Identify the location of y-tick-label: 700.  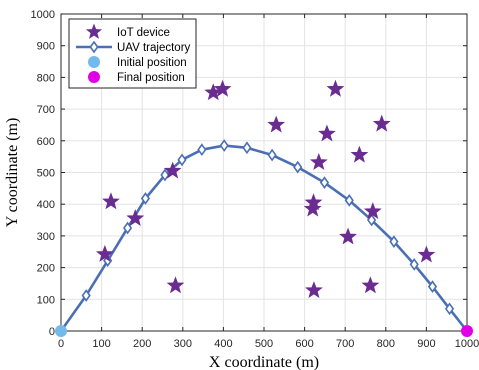
(46, 110).